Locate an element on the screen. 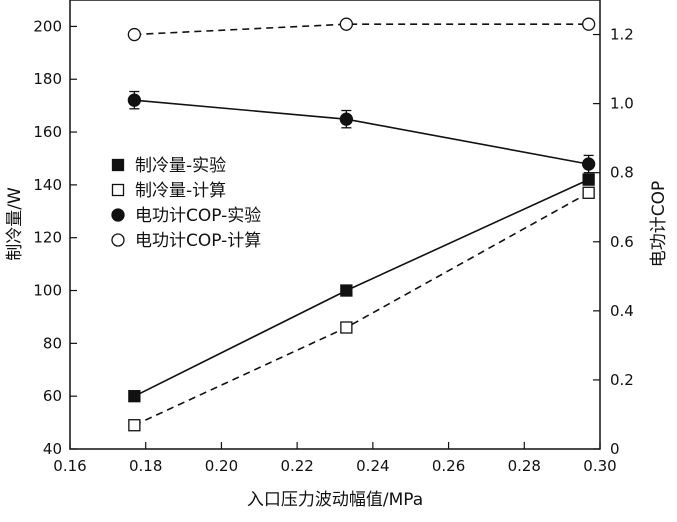  legend-item: 制冷量-实验 is located at coordinates (168, 166).